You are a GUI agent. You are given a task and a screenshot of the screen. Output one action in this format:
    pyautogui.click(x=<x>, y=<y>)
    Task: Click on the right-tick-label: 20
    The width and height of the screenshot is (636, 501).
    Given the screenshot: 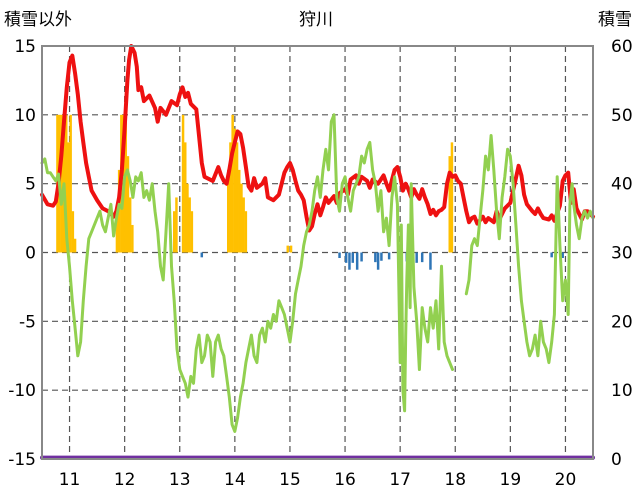 What is the action you would take?
    pyautogui.click(x=622, y=322)
    